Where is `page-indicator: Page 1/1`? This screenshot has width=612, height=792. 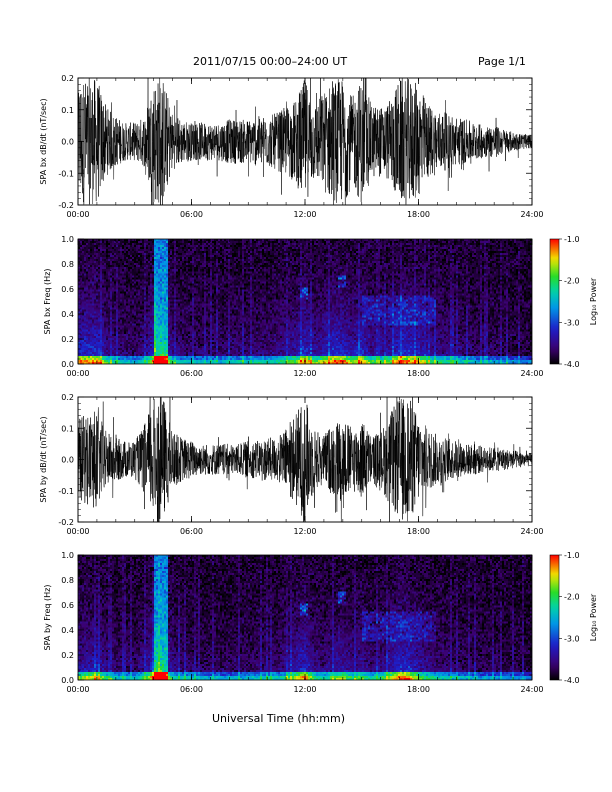
page-indicator: Page 1/1 is located at coordinates (502, 61).